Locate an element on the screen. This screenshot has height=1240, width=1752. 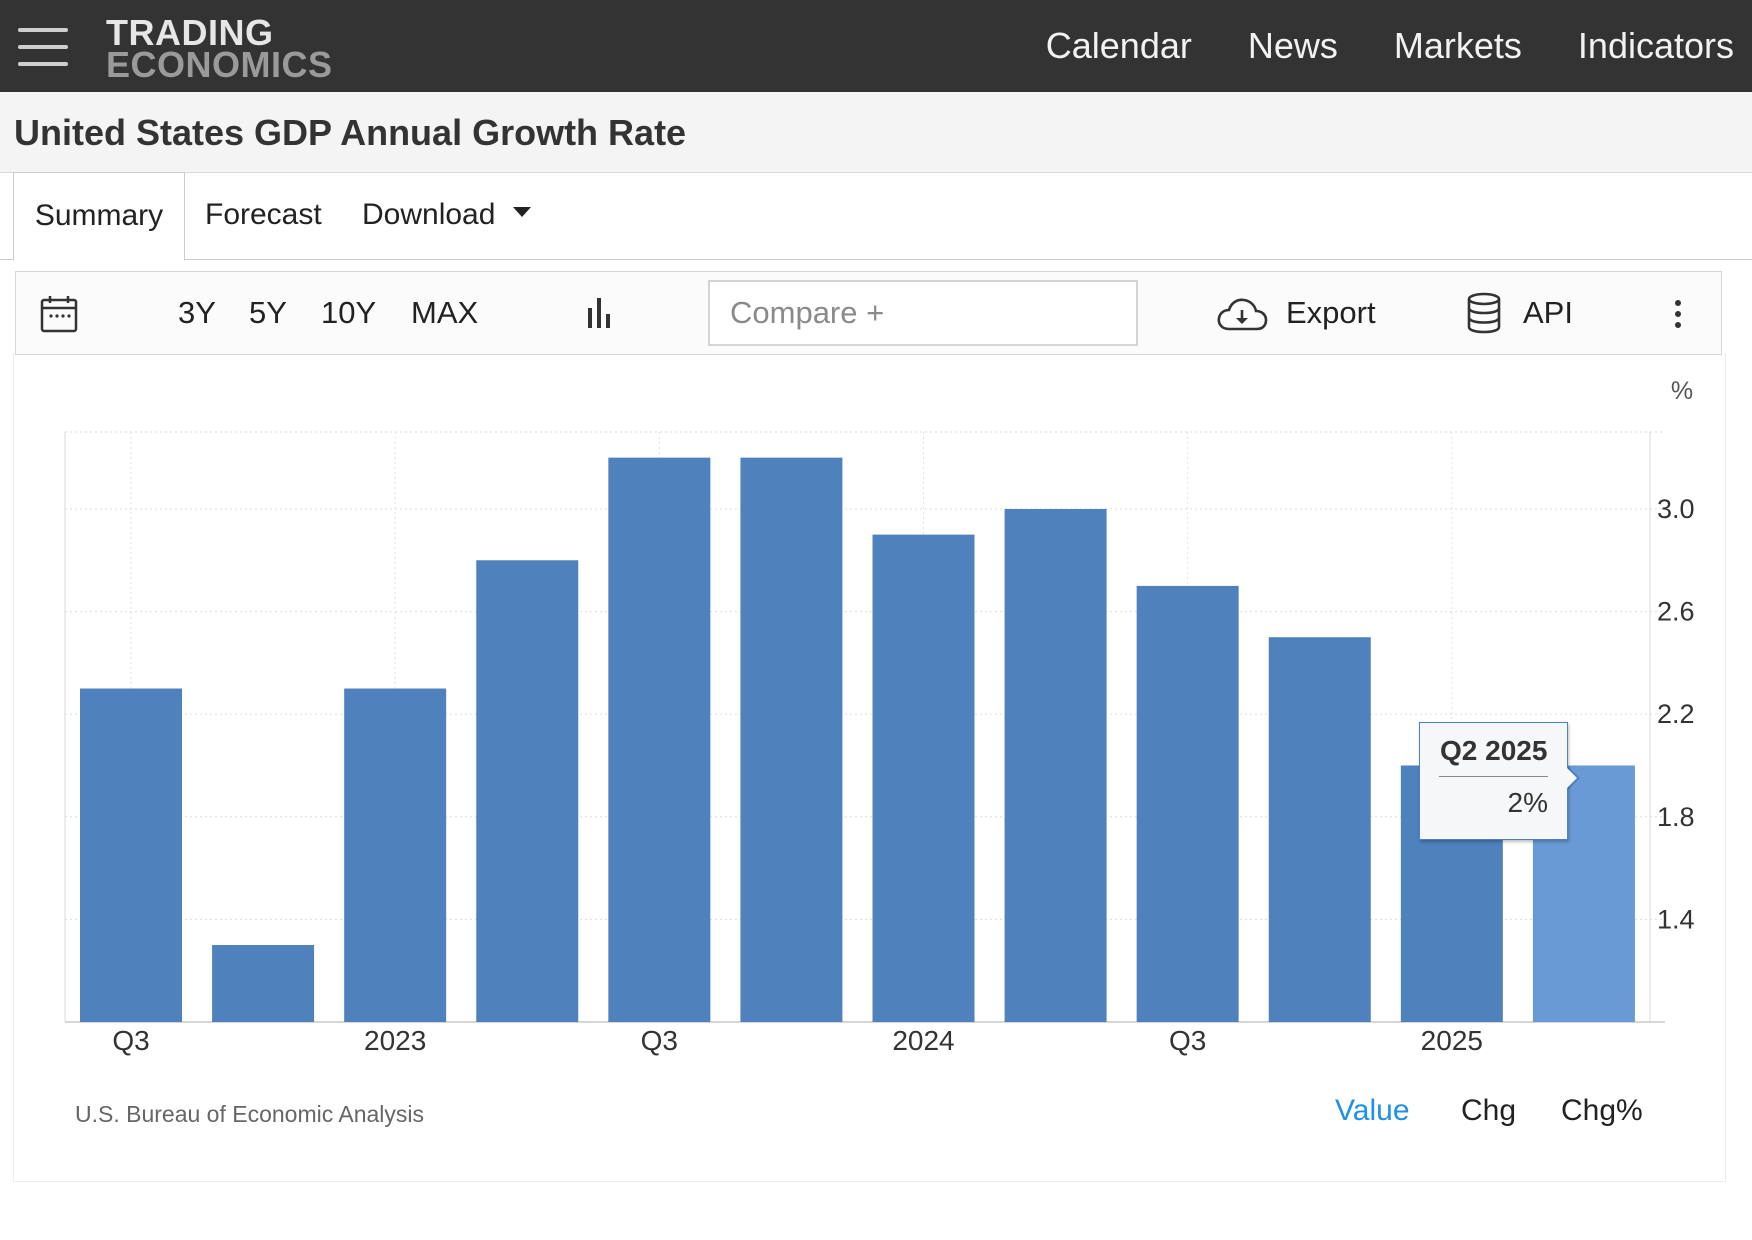
tab-bar: Summary Forecast Download is located at coordinates (876, 216).